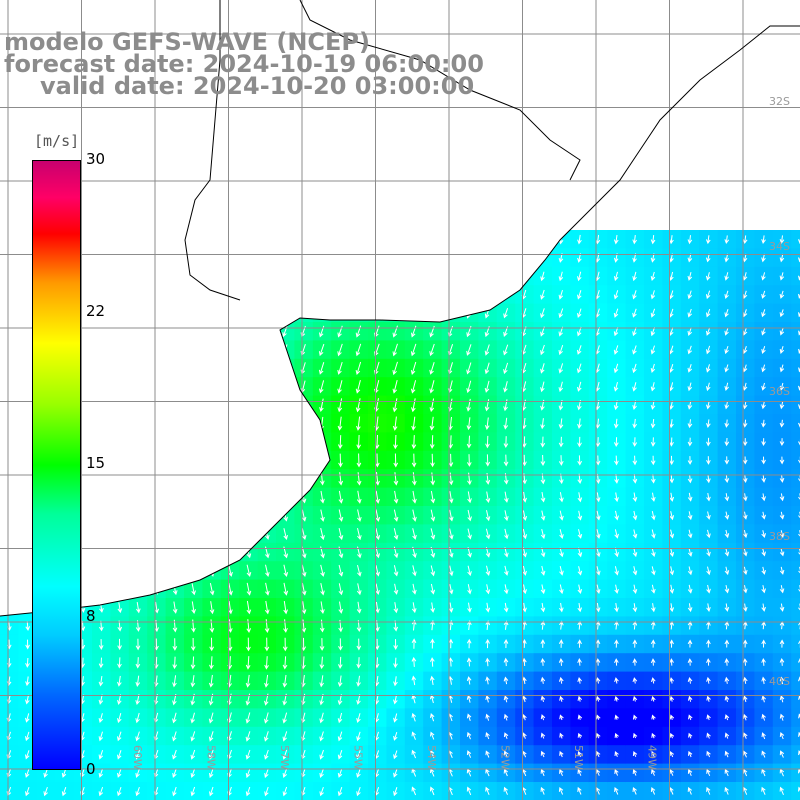 This screenshot has width=800, height=800. I want to click on colorbar-tick: 22, so click(96, 311).